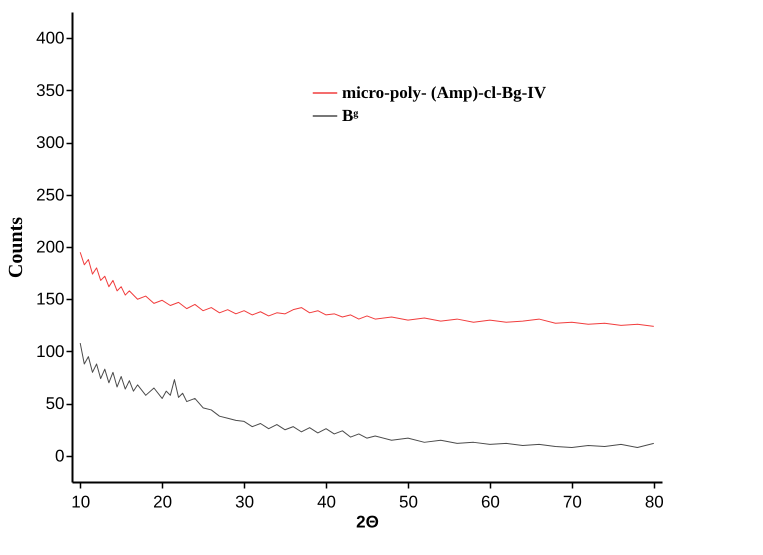 The width and height of the screenshot is (763, 555). What do you see at coordinates (654, 502) in the screenshot?
I see `x-tick-label: 80` at bounding box center [654, 502].